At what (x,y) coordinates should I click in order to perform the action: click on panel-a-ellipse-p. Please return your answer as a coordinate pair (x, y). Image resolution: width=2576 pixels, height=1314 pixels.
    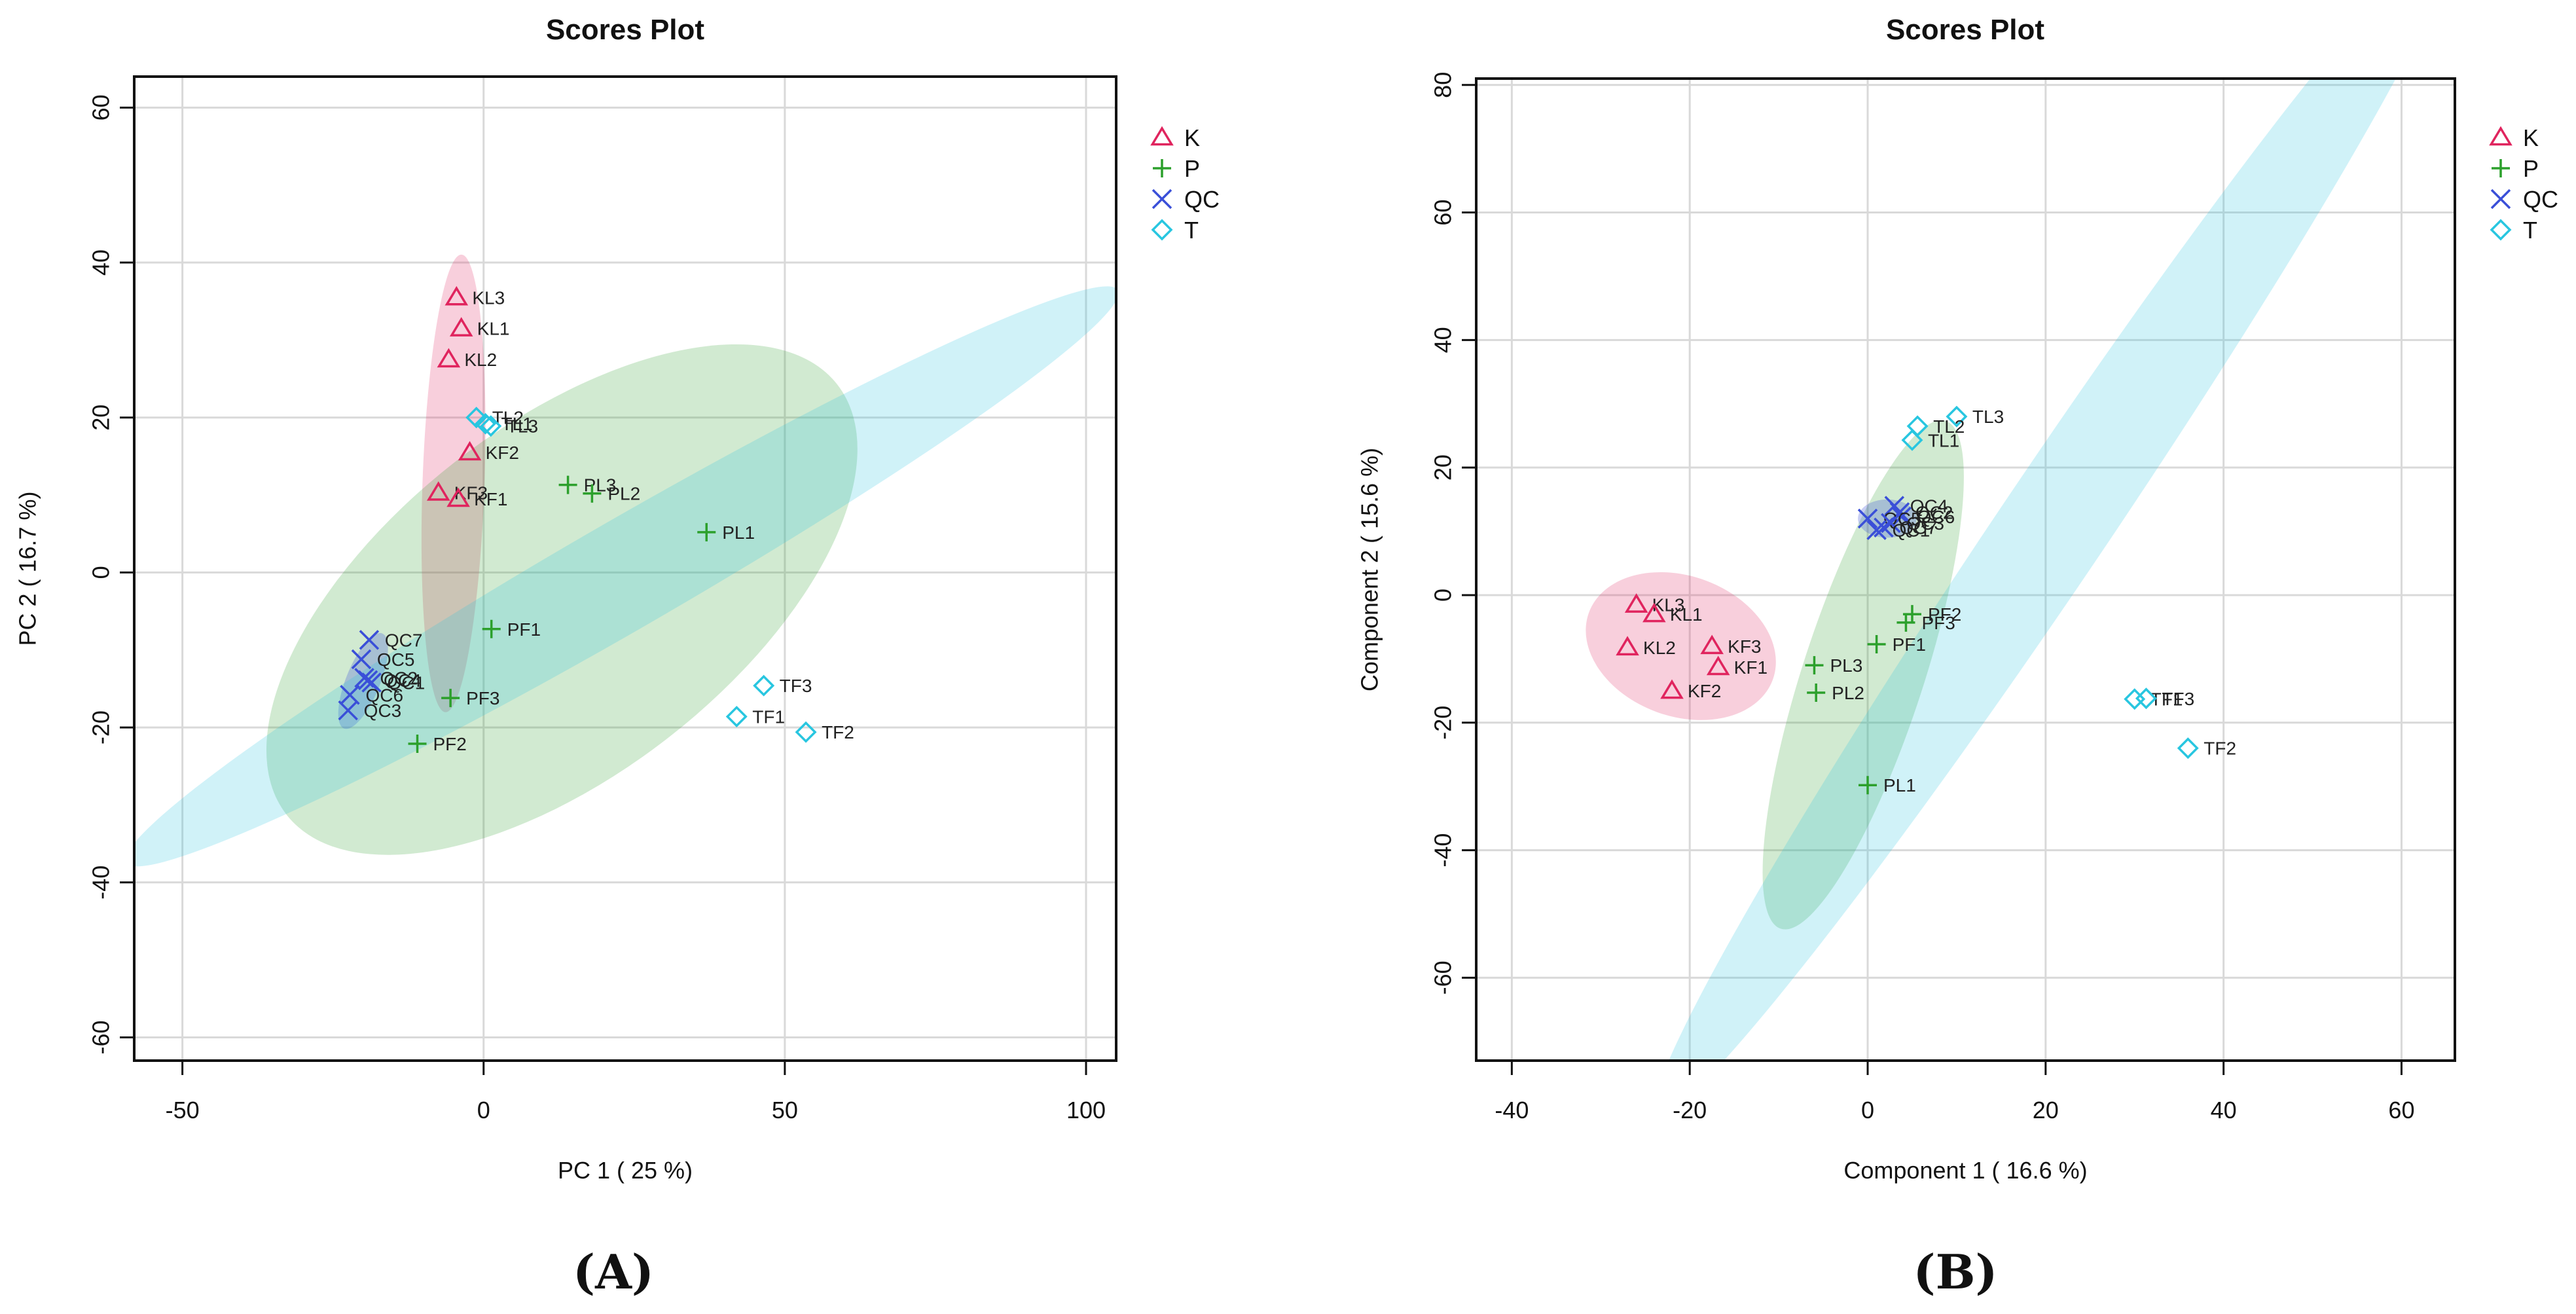
    Looking at the image, I should click on (562, 599).